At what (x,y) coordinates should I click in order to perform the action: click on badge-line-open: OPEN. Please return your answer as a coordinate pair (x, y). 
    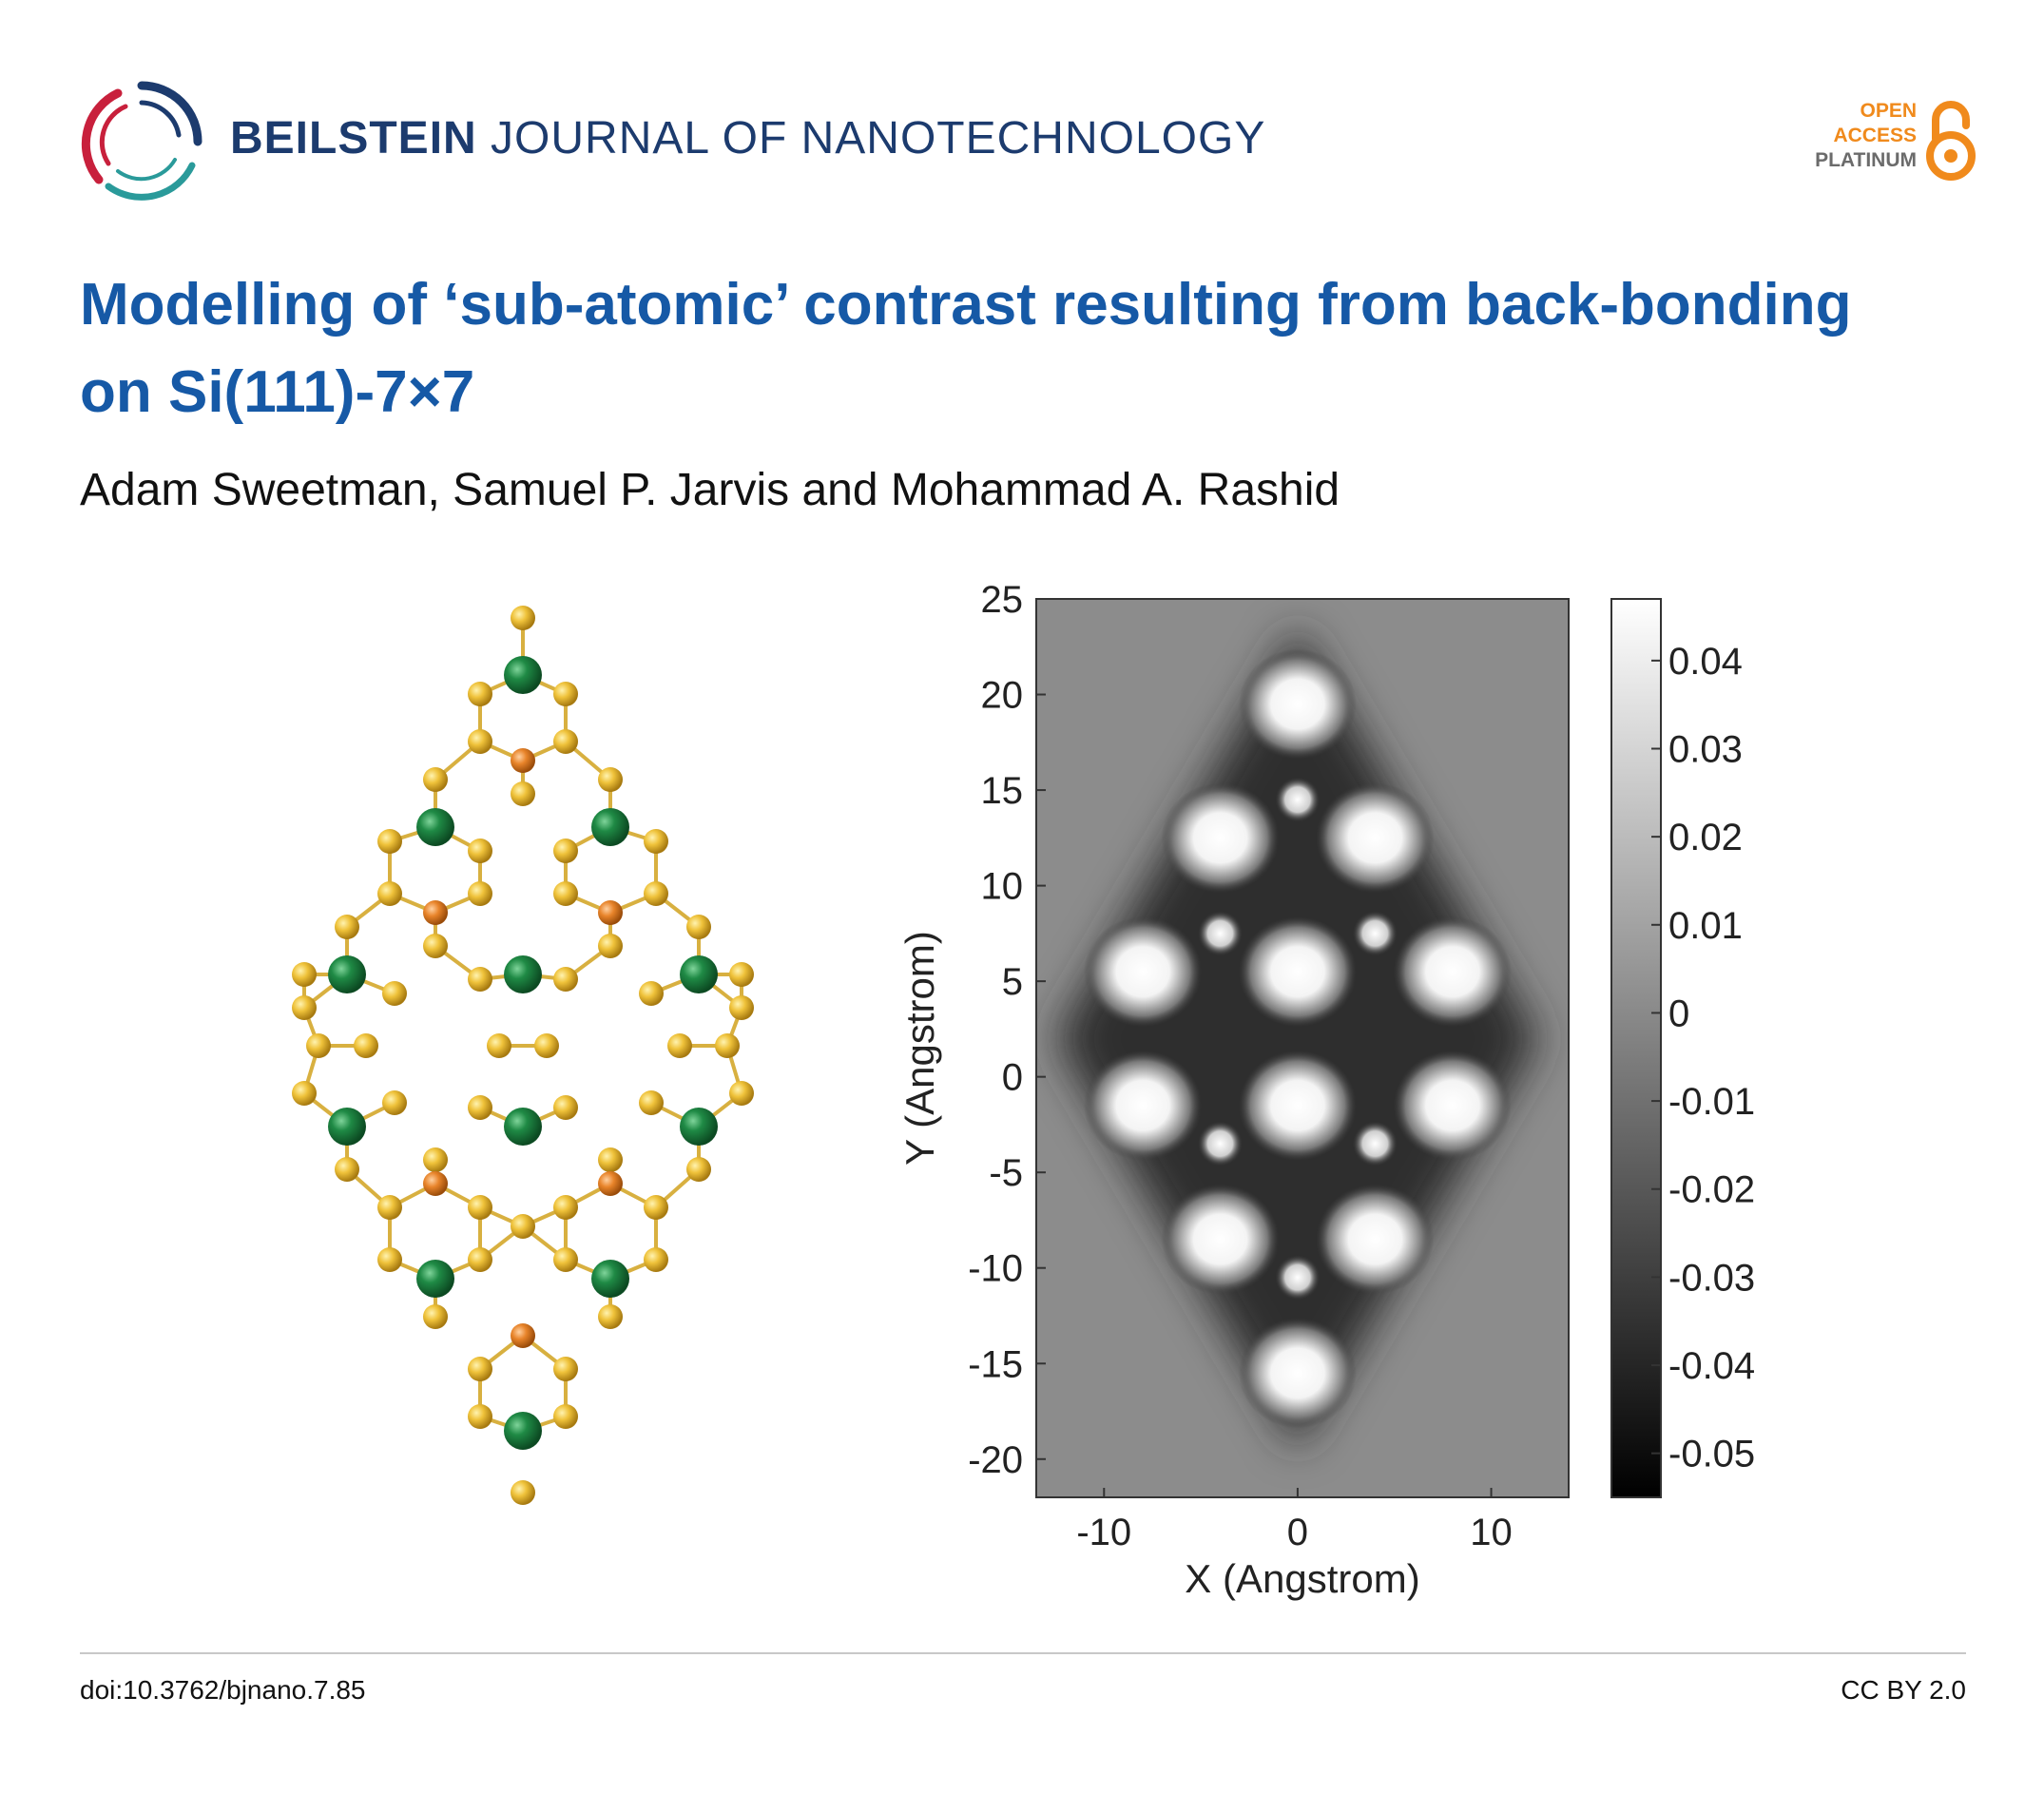
    Looking at the image, I should click on (1889, 111).